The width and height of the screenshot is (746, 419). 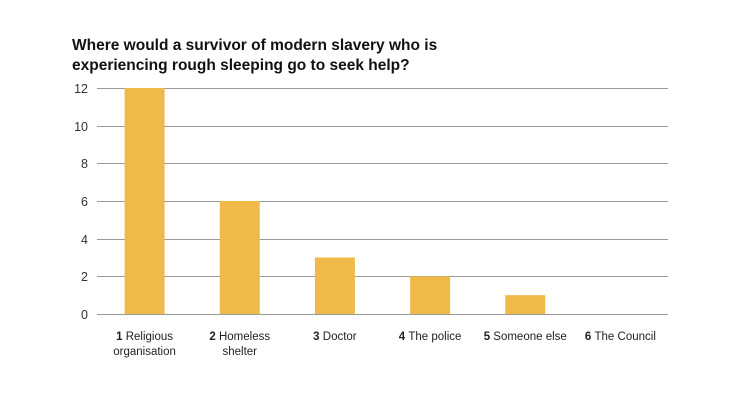 What do you see at coordinates (84, 164) in the screenshot?
I see `y-tick-label-8: 8` at bounding box center [84, 164].